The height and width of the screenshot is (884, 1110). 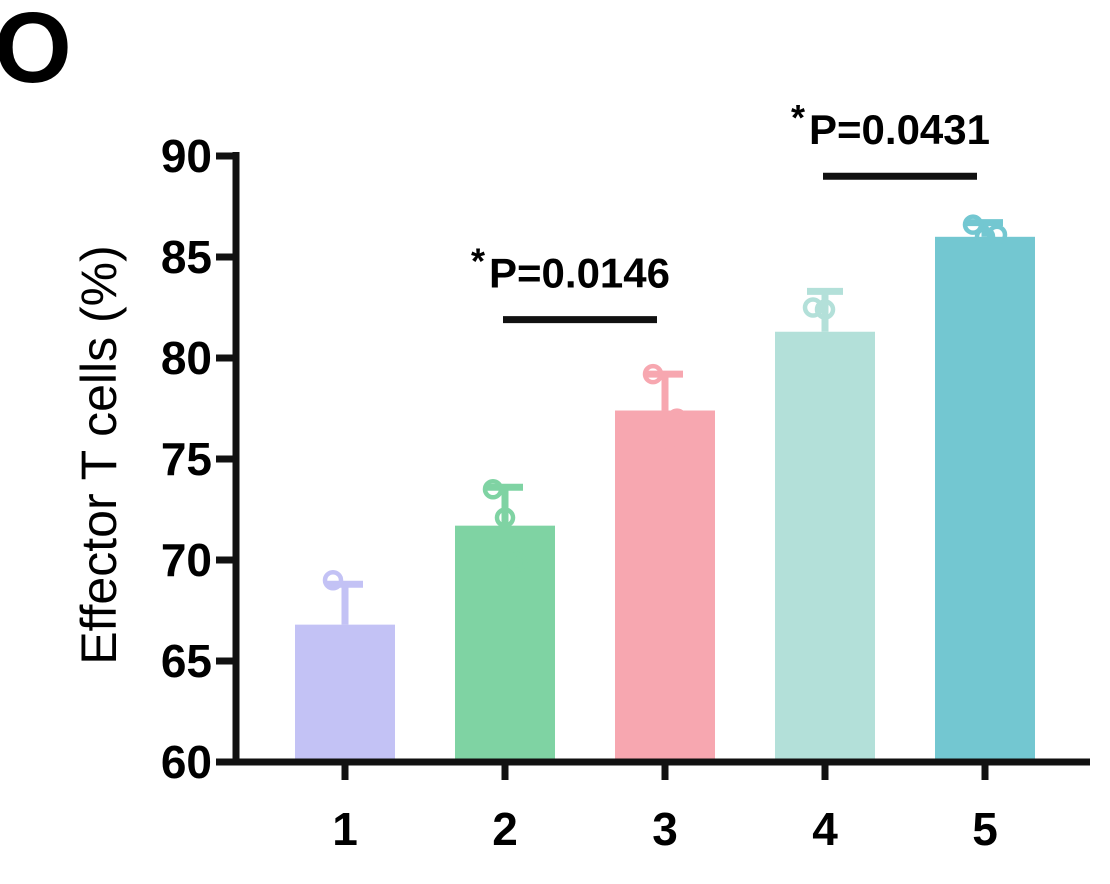 I want to click on significance-label: P=0.0146, so click(x=579, y=273).